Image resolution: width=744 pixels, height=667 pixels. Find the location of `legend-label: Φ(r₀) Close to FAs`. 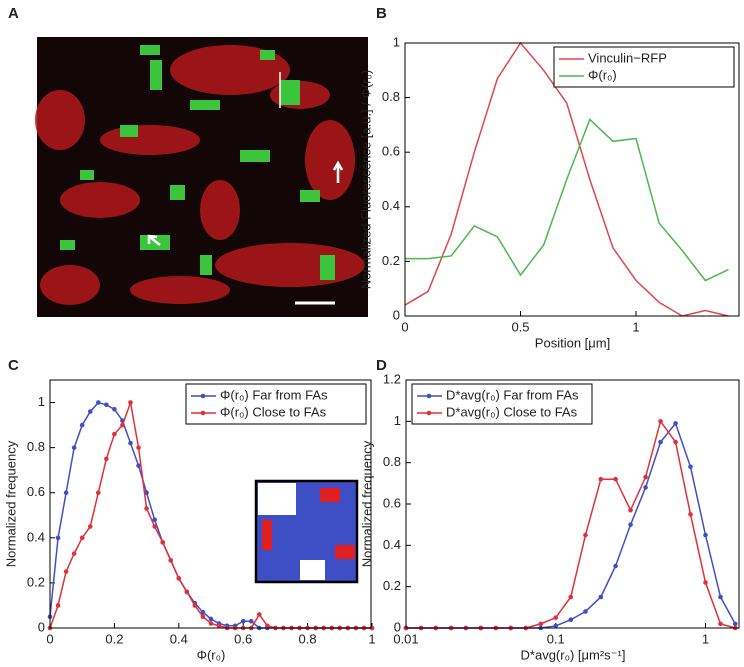

legend-label: Φ(r₀) Close to FAs is located at coordinates (273, 411).